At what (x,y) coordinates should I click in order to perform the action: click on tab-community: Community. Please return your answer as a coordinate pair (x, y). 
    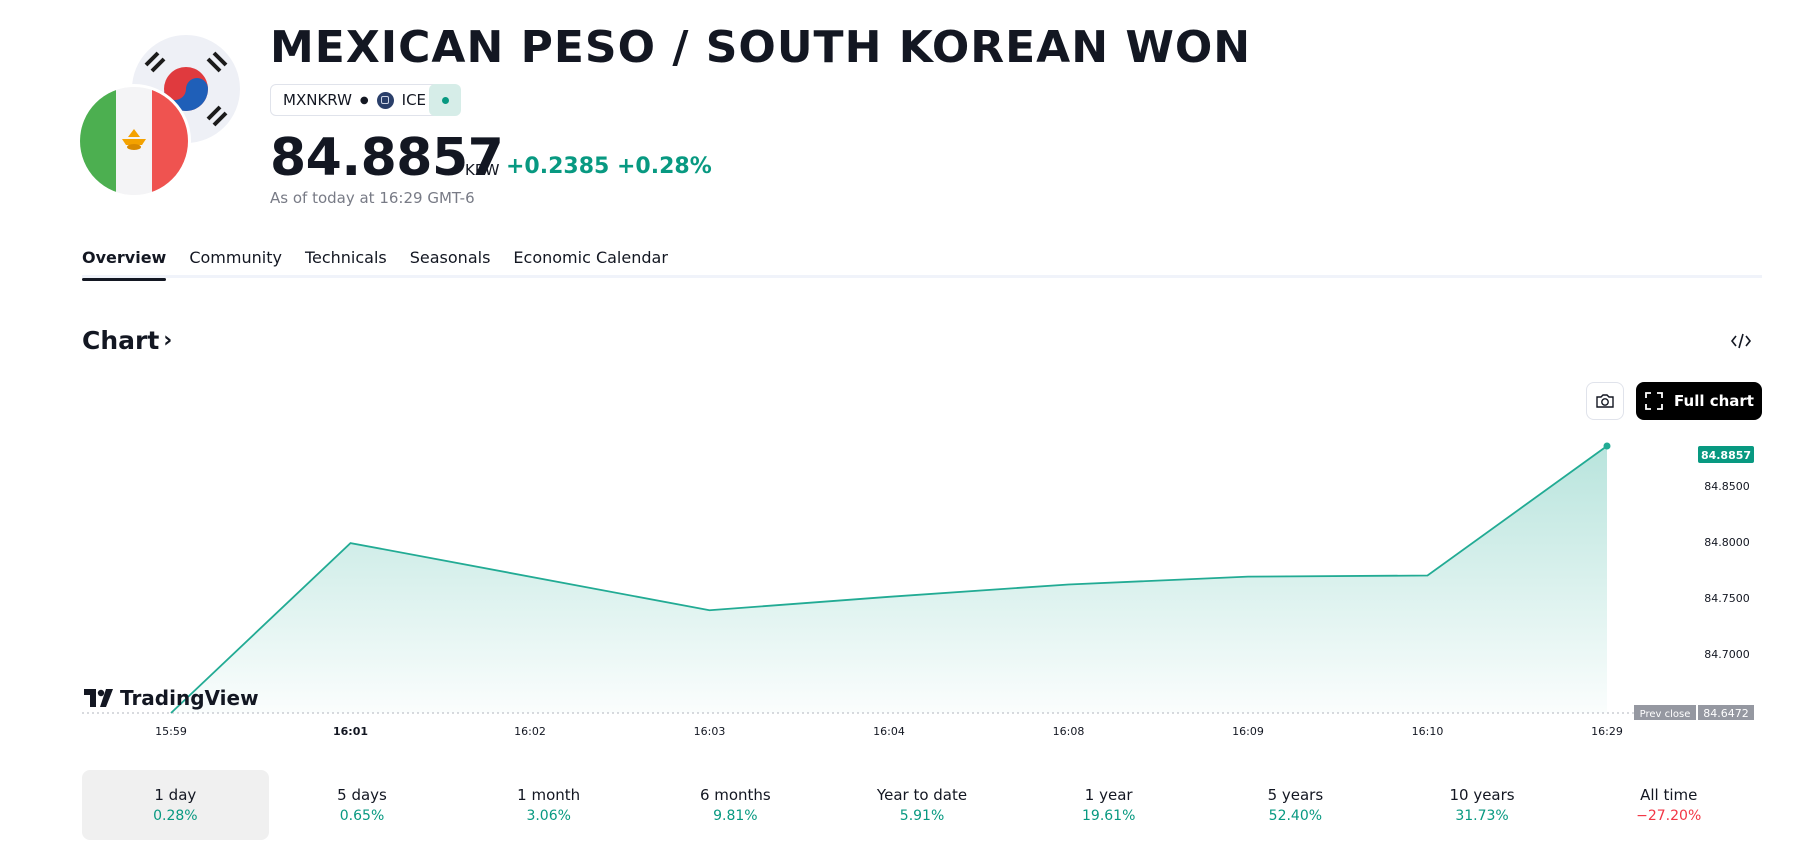
    Looking at the image, I should click on (235, 257).